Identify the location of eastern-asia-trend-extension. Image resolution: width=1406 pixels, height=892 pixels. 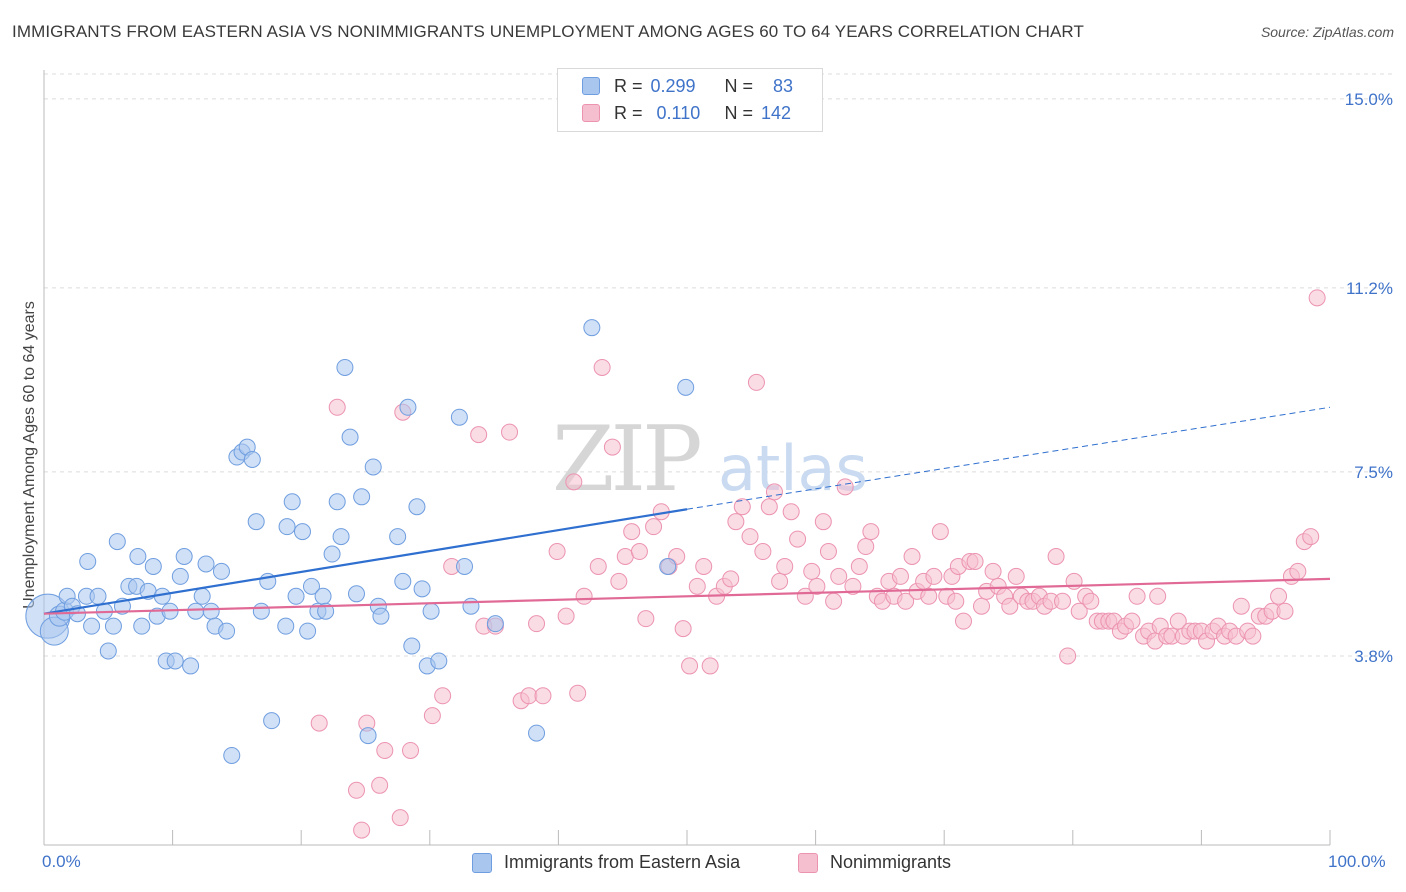
(1008, 458).